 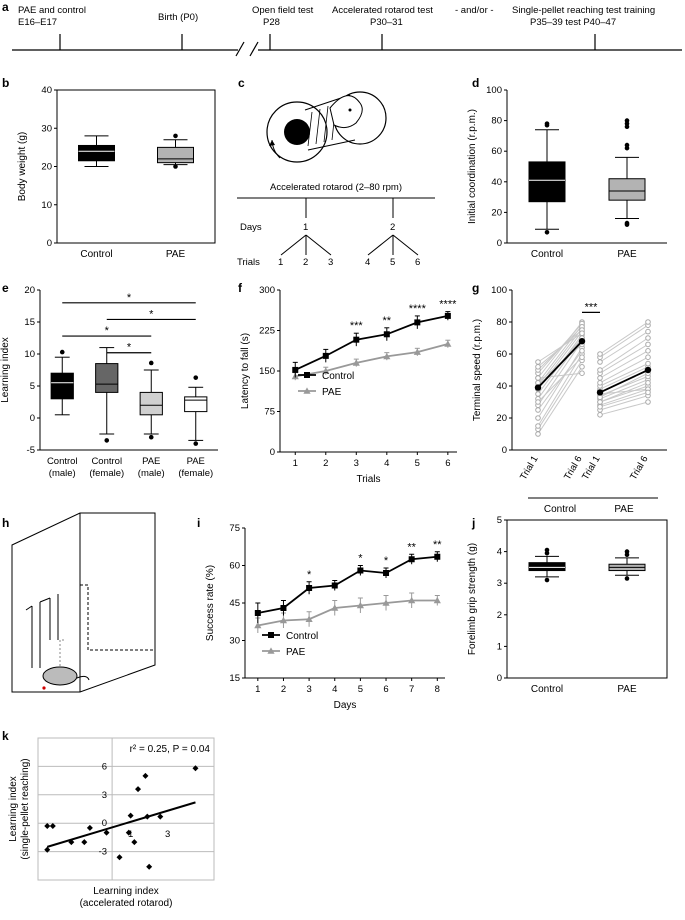 I want to click on e-y-tick-label: 0, so click(x=32, y=418).